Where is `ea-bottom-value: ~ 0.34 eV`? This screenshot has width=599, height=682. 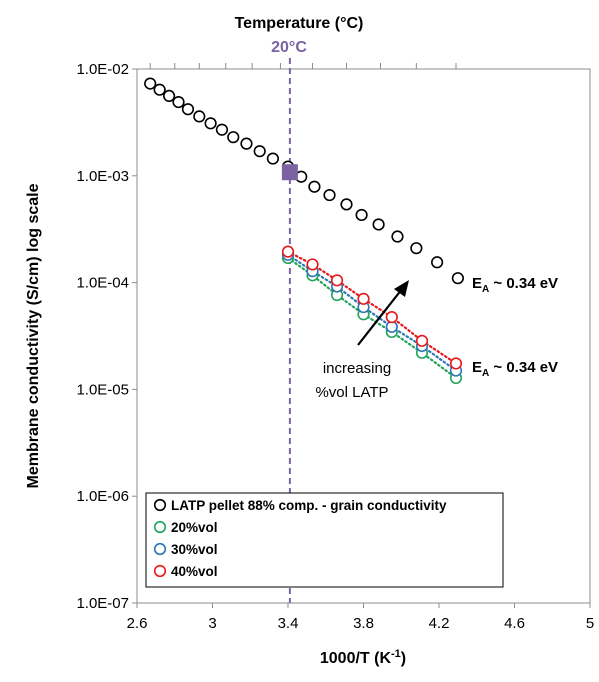 ea-bottom-value: ~ 0.34 eV is located at coordinates (523, 367).